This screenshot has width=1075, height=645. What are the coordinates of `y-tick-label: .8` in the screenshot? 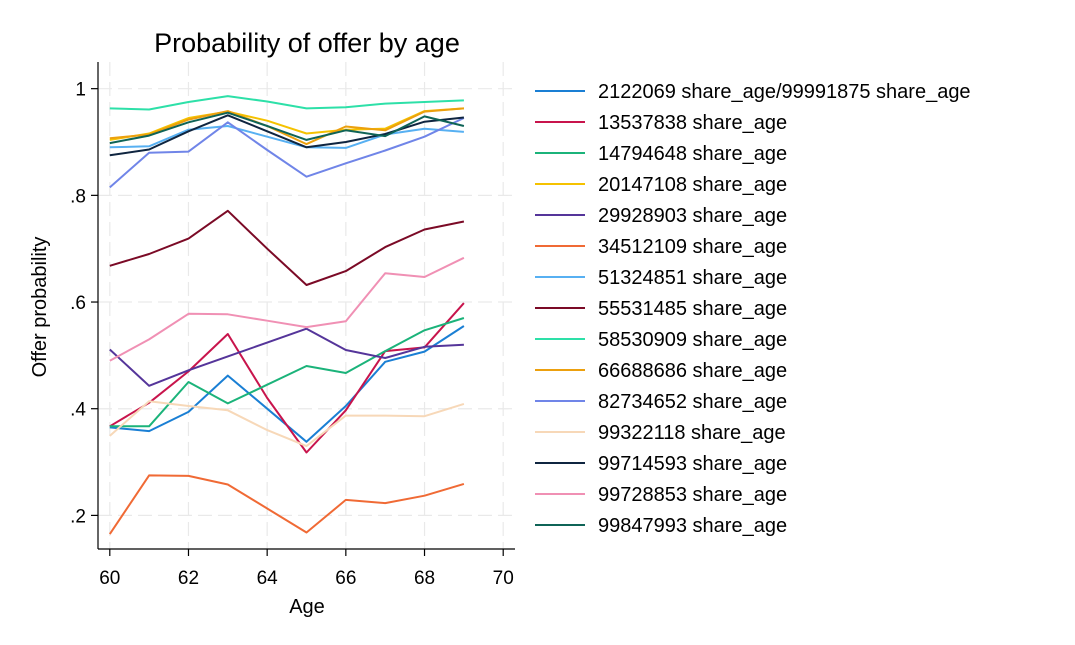 It's located at (78, 196).